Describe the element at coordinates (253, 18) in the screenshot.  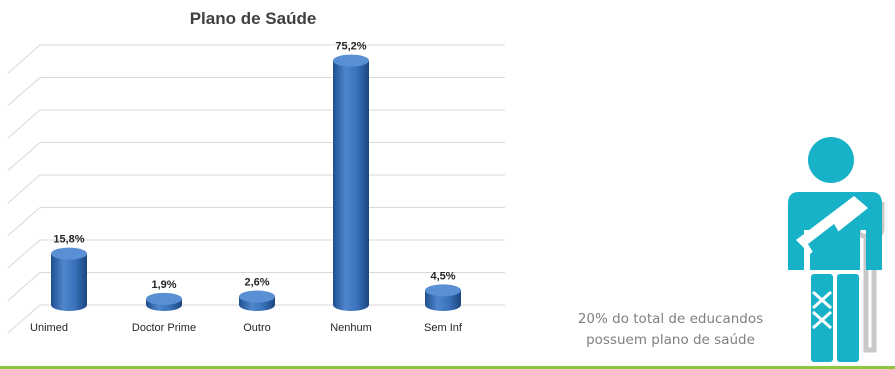
I see `chart-title: Plano de Saúde` at that location.